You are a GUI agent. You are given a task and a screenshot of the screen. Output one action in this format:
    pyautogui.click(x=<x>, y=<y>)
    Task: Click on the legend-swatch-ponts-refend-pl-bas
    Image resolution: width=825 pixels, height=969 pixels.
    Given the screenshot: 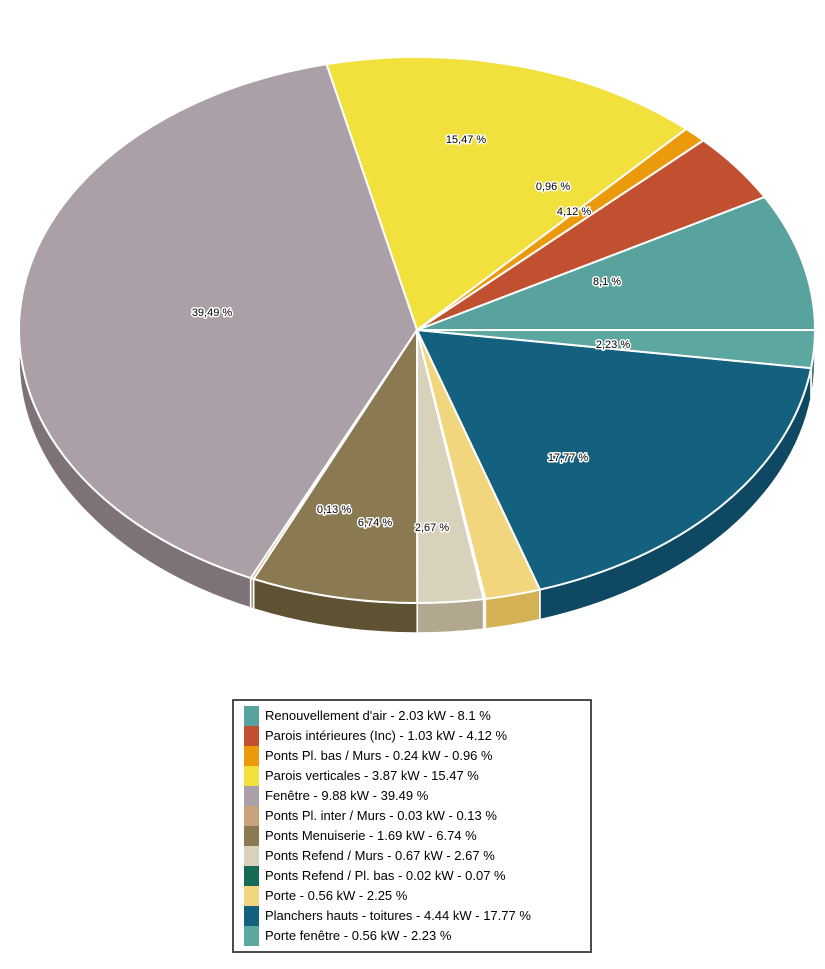 What is the action you would take?
    pyautogui.click(x=251, y=876)
    